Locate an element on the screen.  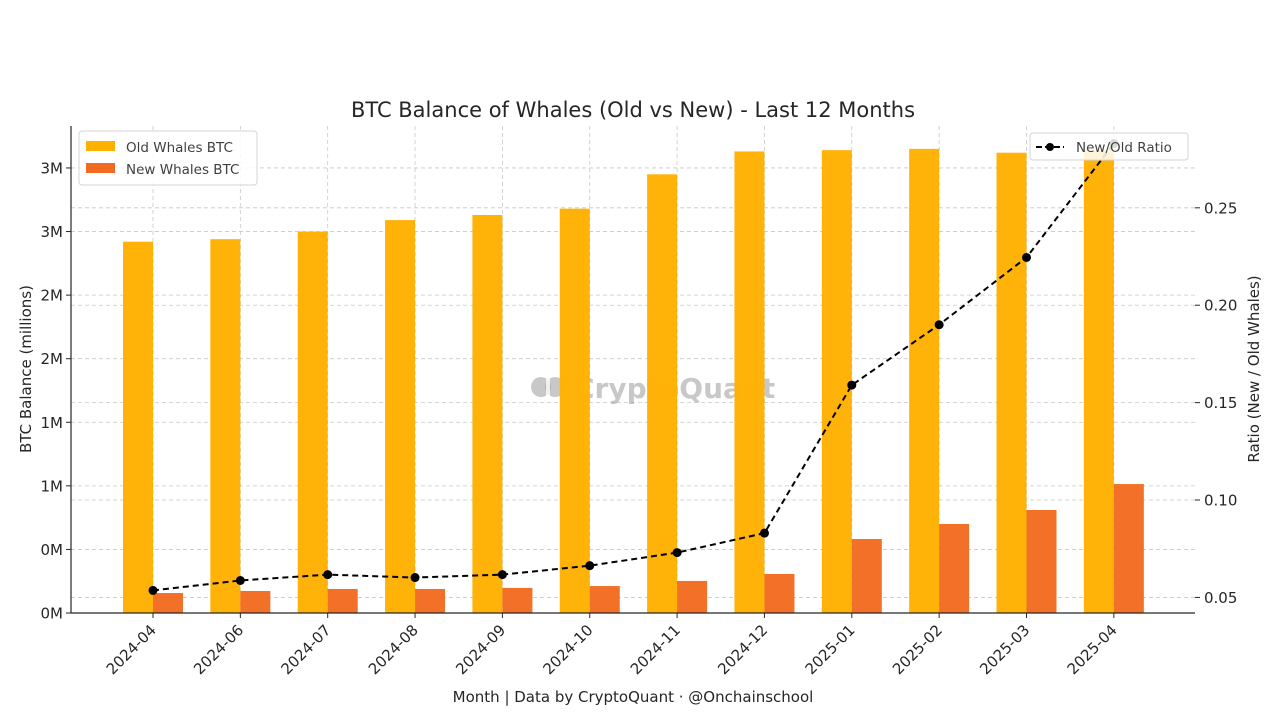
x-tick-label: 2025-04 is located at coordinates (1092, 649).